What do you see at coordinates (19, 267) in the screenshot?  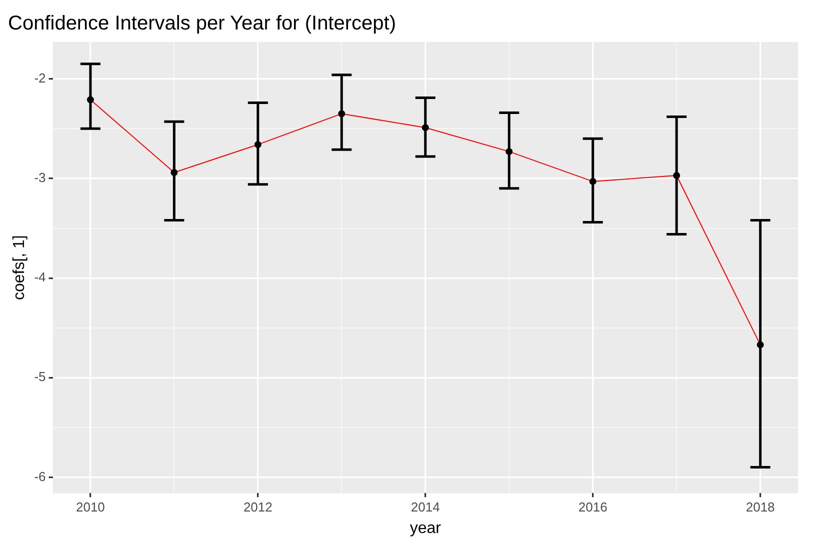 I see `y-axis-title: coefs[, 1]` at bounding box center [19, 267].